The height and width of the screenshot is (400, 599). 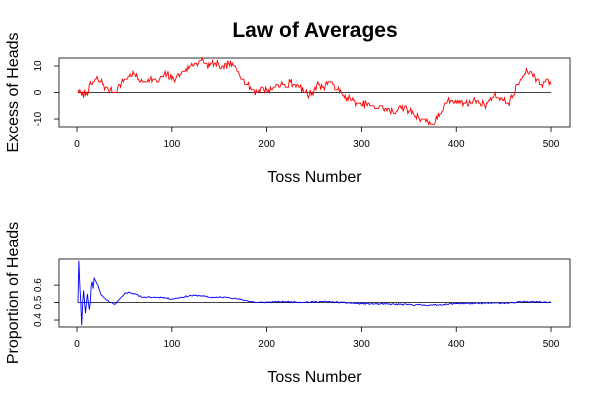 What do you see at coordinates (38, 92) in the screenshot?
I see `y-tick-label: 0` at bounding box center [38, 92].